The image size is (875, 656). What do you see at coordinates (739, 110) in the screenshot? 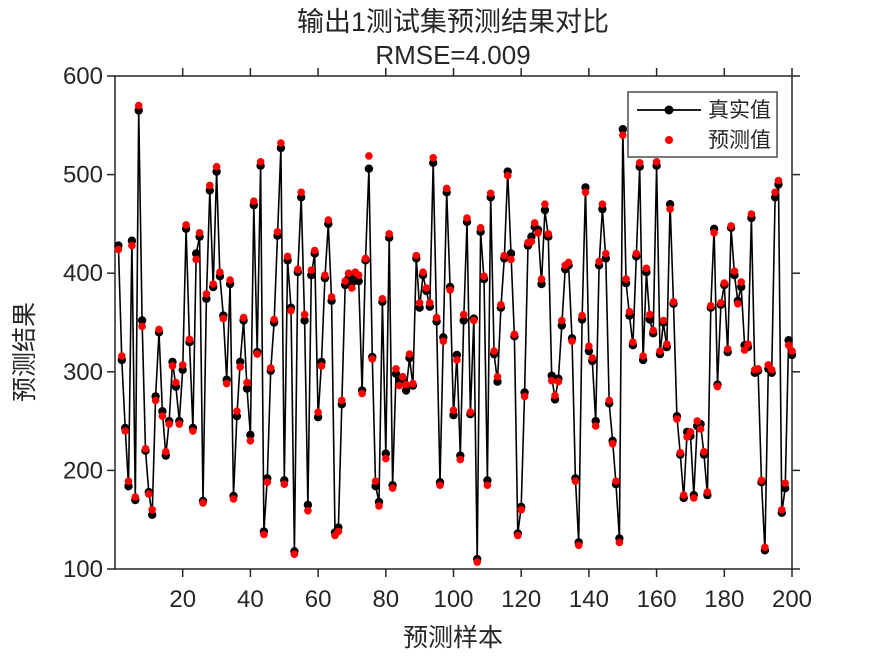
I see `legend-label-true: 真实值` at bounding box center [739, 110].